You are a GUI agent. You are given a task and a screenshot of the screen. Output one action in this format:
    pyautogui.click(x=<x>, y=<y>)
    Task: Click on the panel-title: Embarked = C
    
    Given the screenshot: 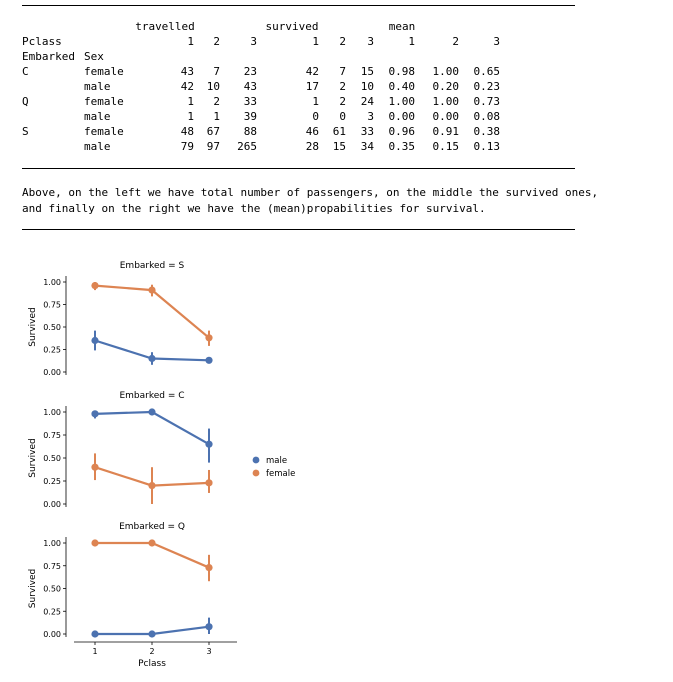 What is the action you would take?
    pyautogui.click(x=151, y=396)
    